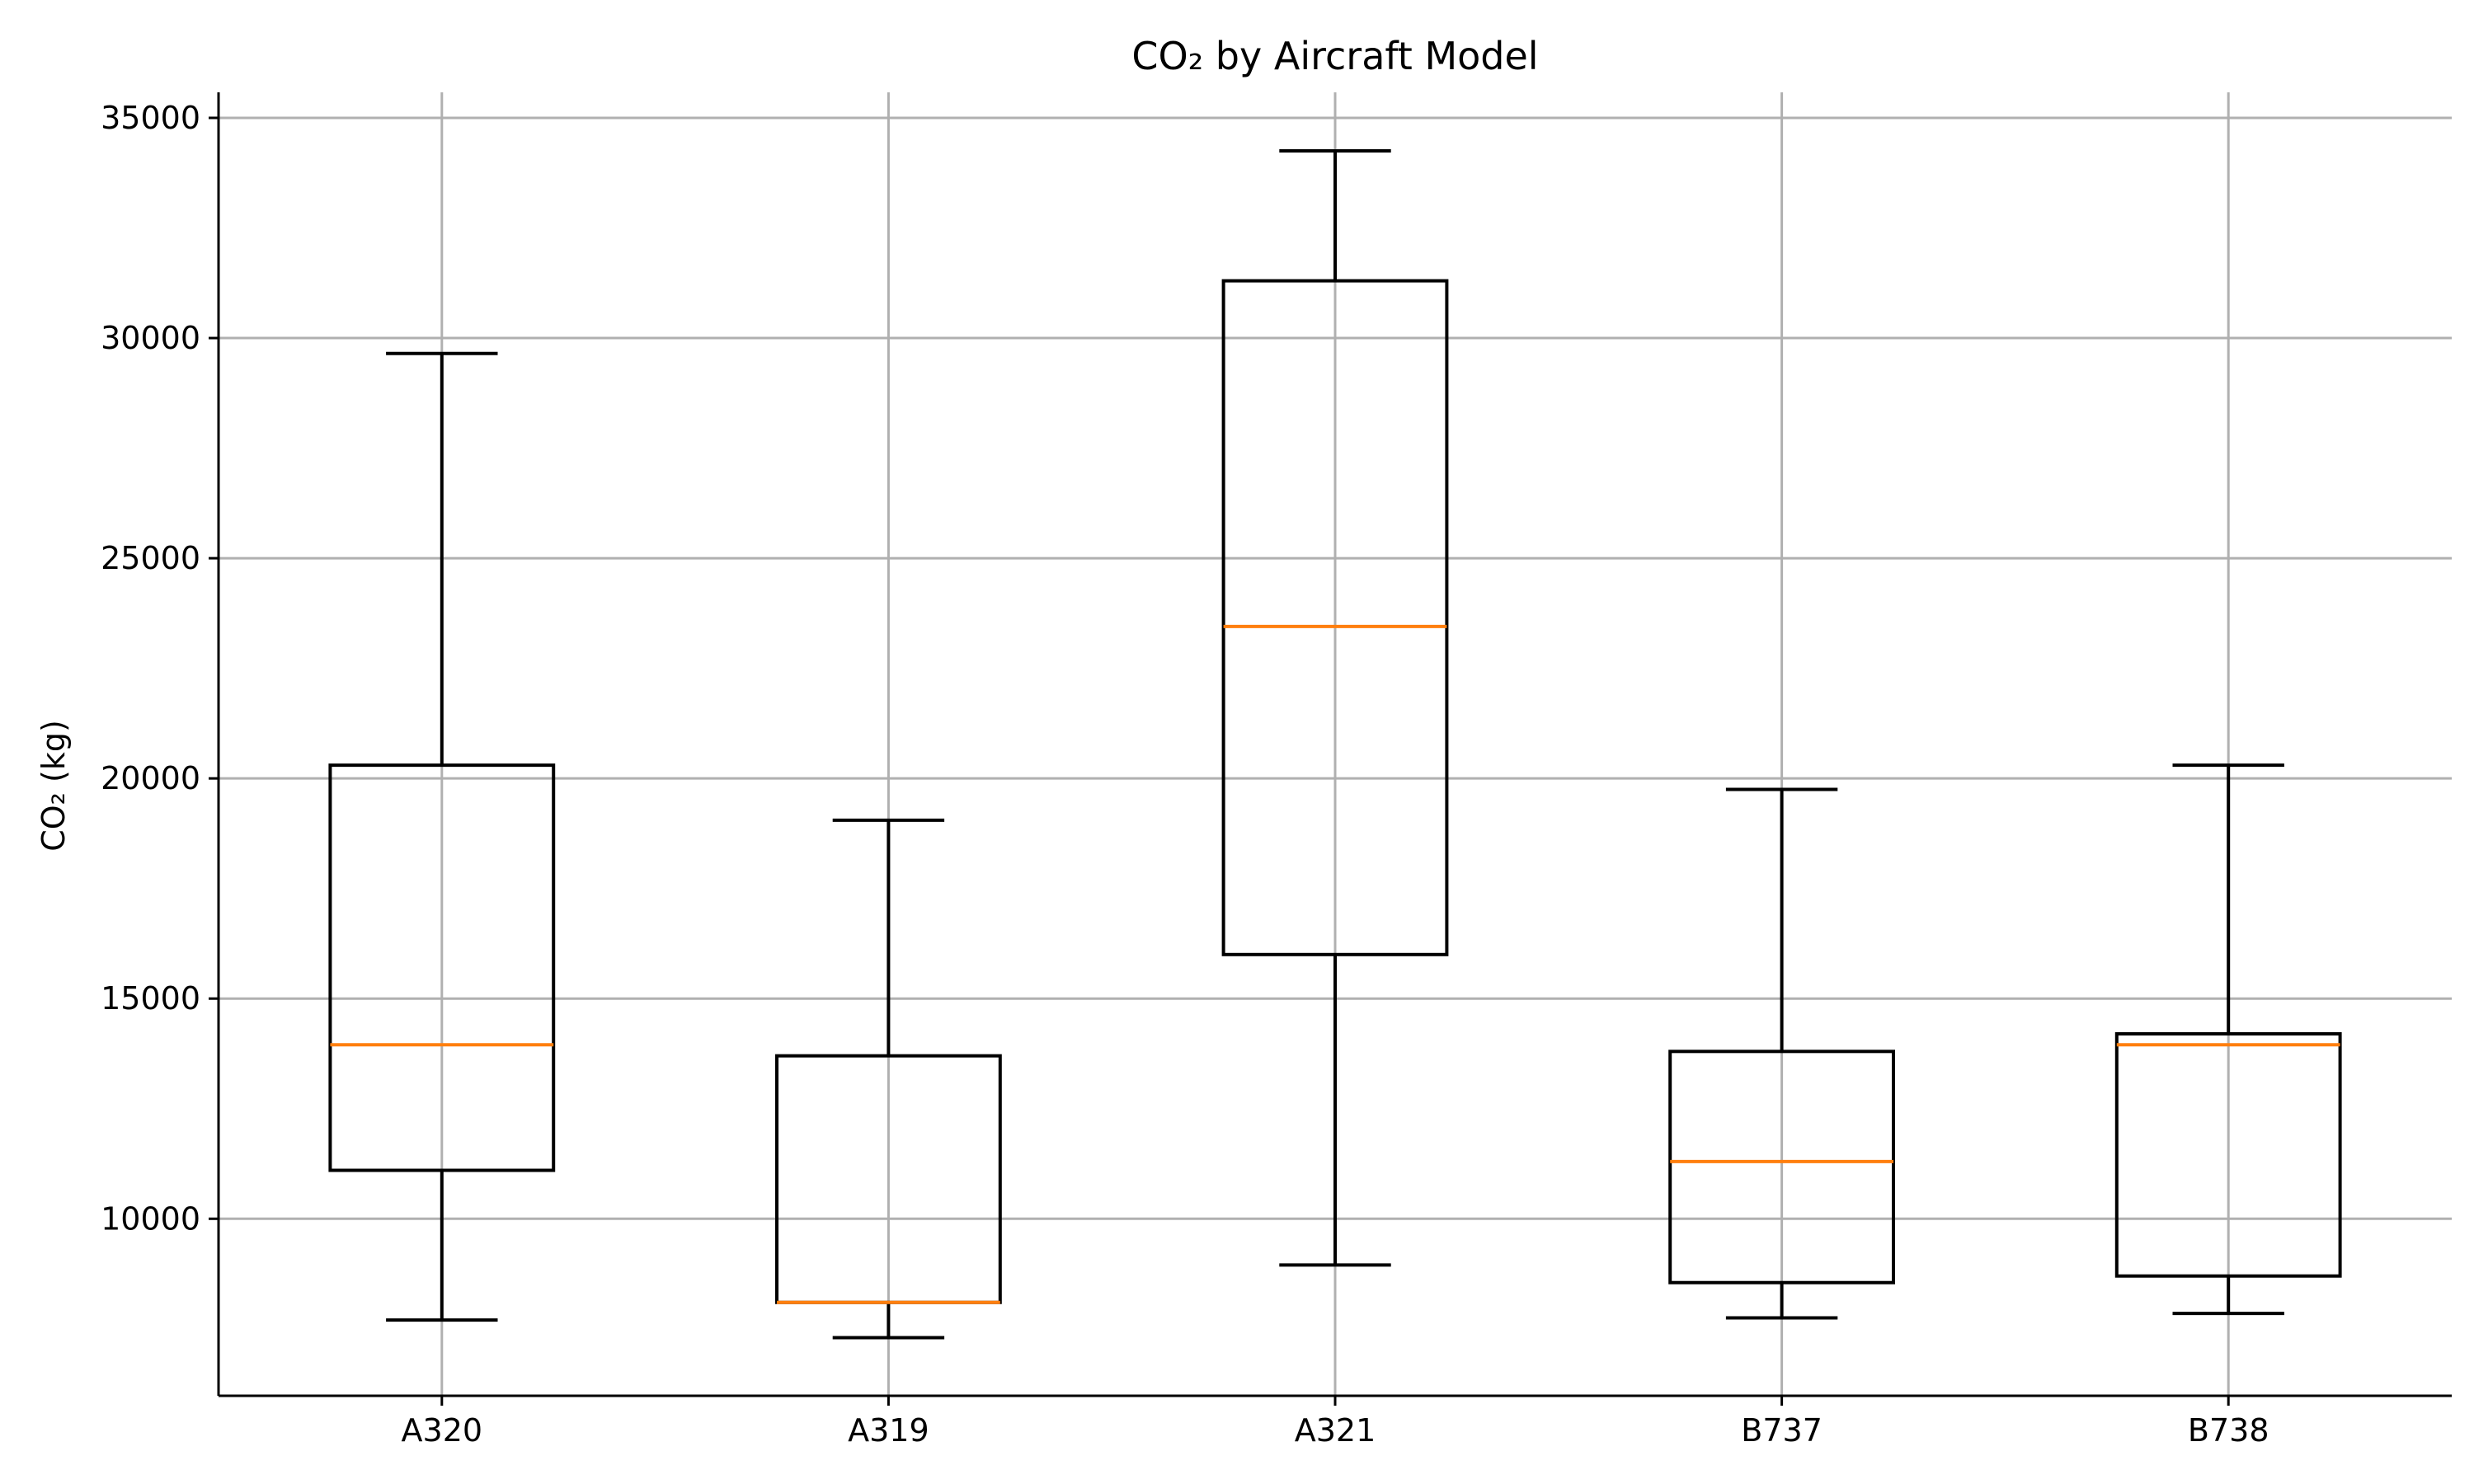 This screenshot has width=2474, height=1484. I want to click on box-a321, so click(1335, 708).